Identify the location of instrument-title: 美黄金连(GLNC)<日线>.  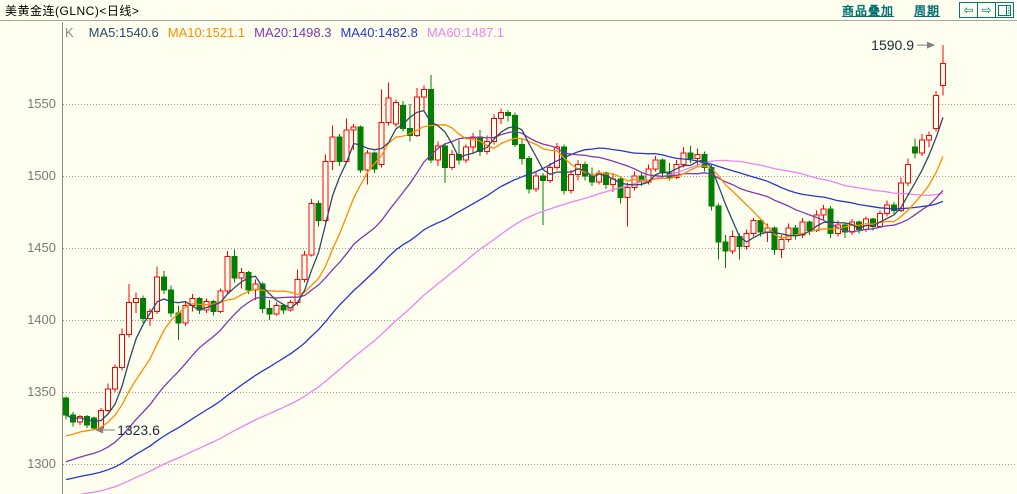
(72, 10).